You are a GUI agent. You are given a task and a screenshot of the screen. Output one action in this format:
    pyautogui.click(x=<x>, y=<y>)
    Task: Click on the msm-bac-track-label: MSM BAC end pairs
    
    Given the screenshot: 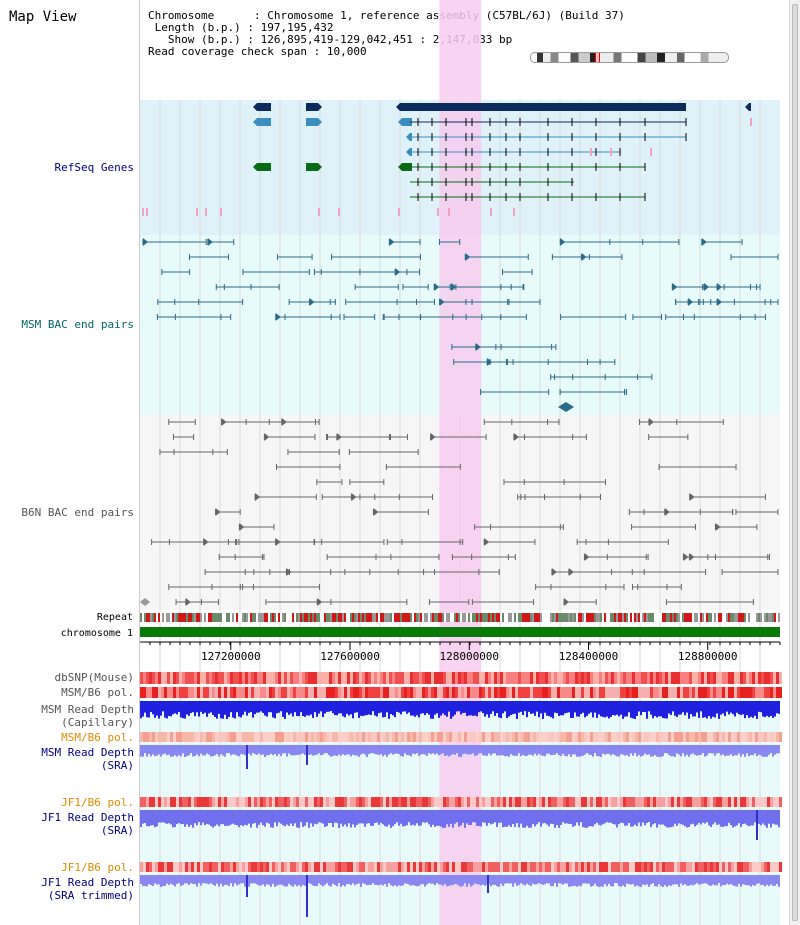 What is the action you would take?
    pyautogui.click(x=77, y=324)
    